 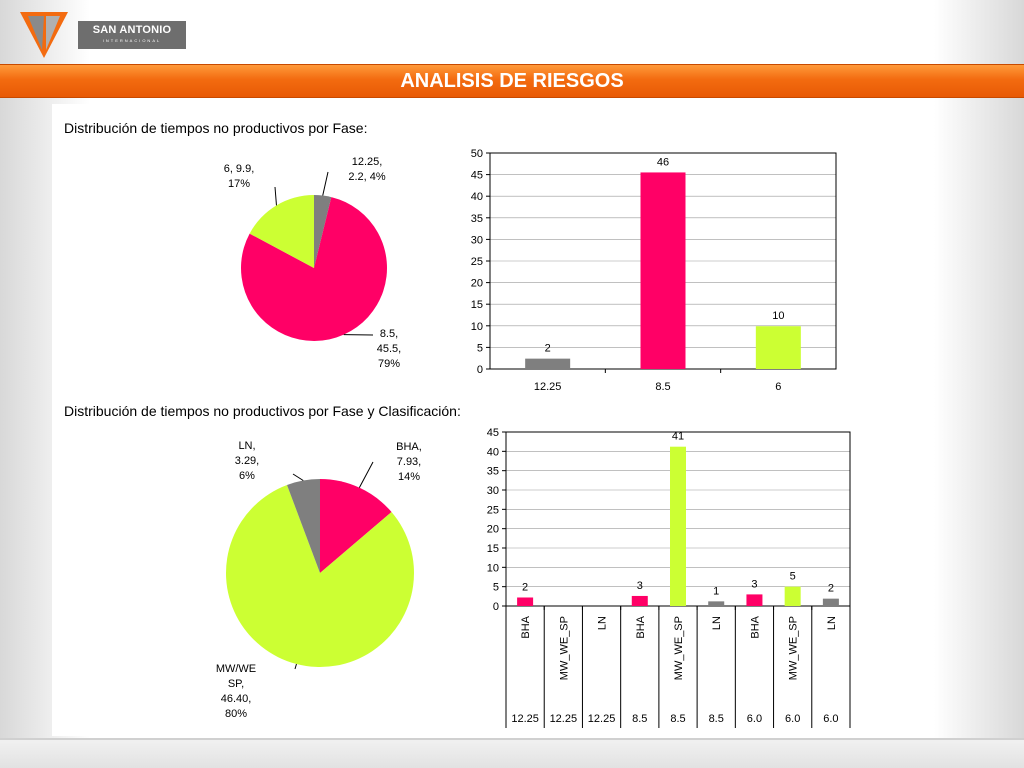 I want to click on pie-data-label: MW/WE SP, 46.40, 80%, so click(x=236, y=691).